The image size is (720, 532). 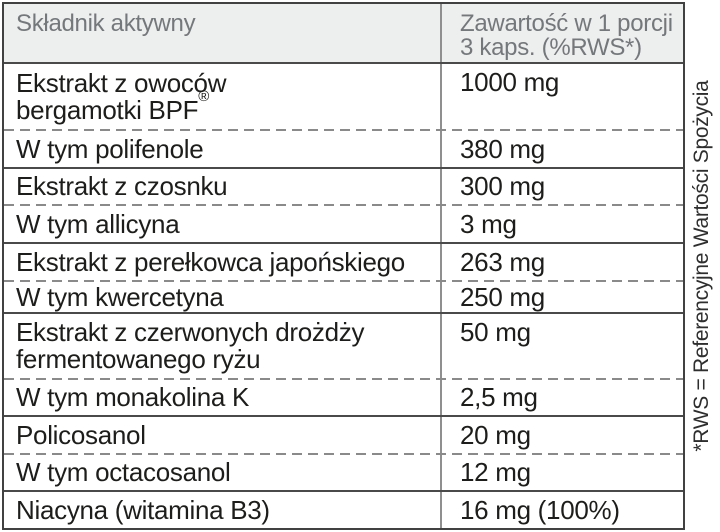 What do you see at coordinates (502, 261) in the screenshot?
I see `amount-value: 263 mg` at bounding box center [502, 261].